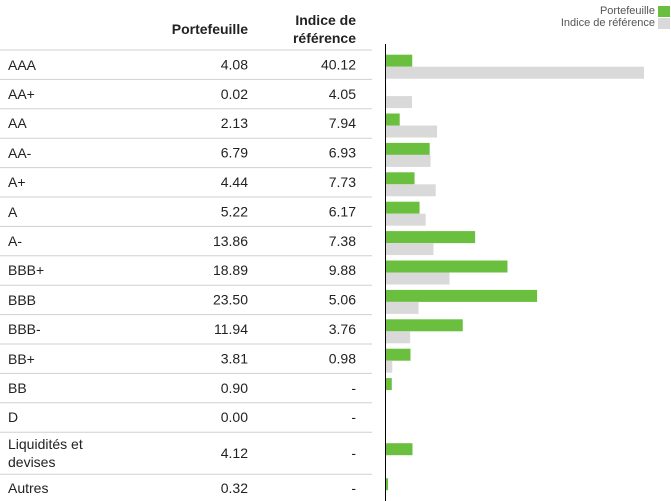 The height and width of the screenshot is (501, 671). I want to click on category-label-box: D, so click(13, 417).